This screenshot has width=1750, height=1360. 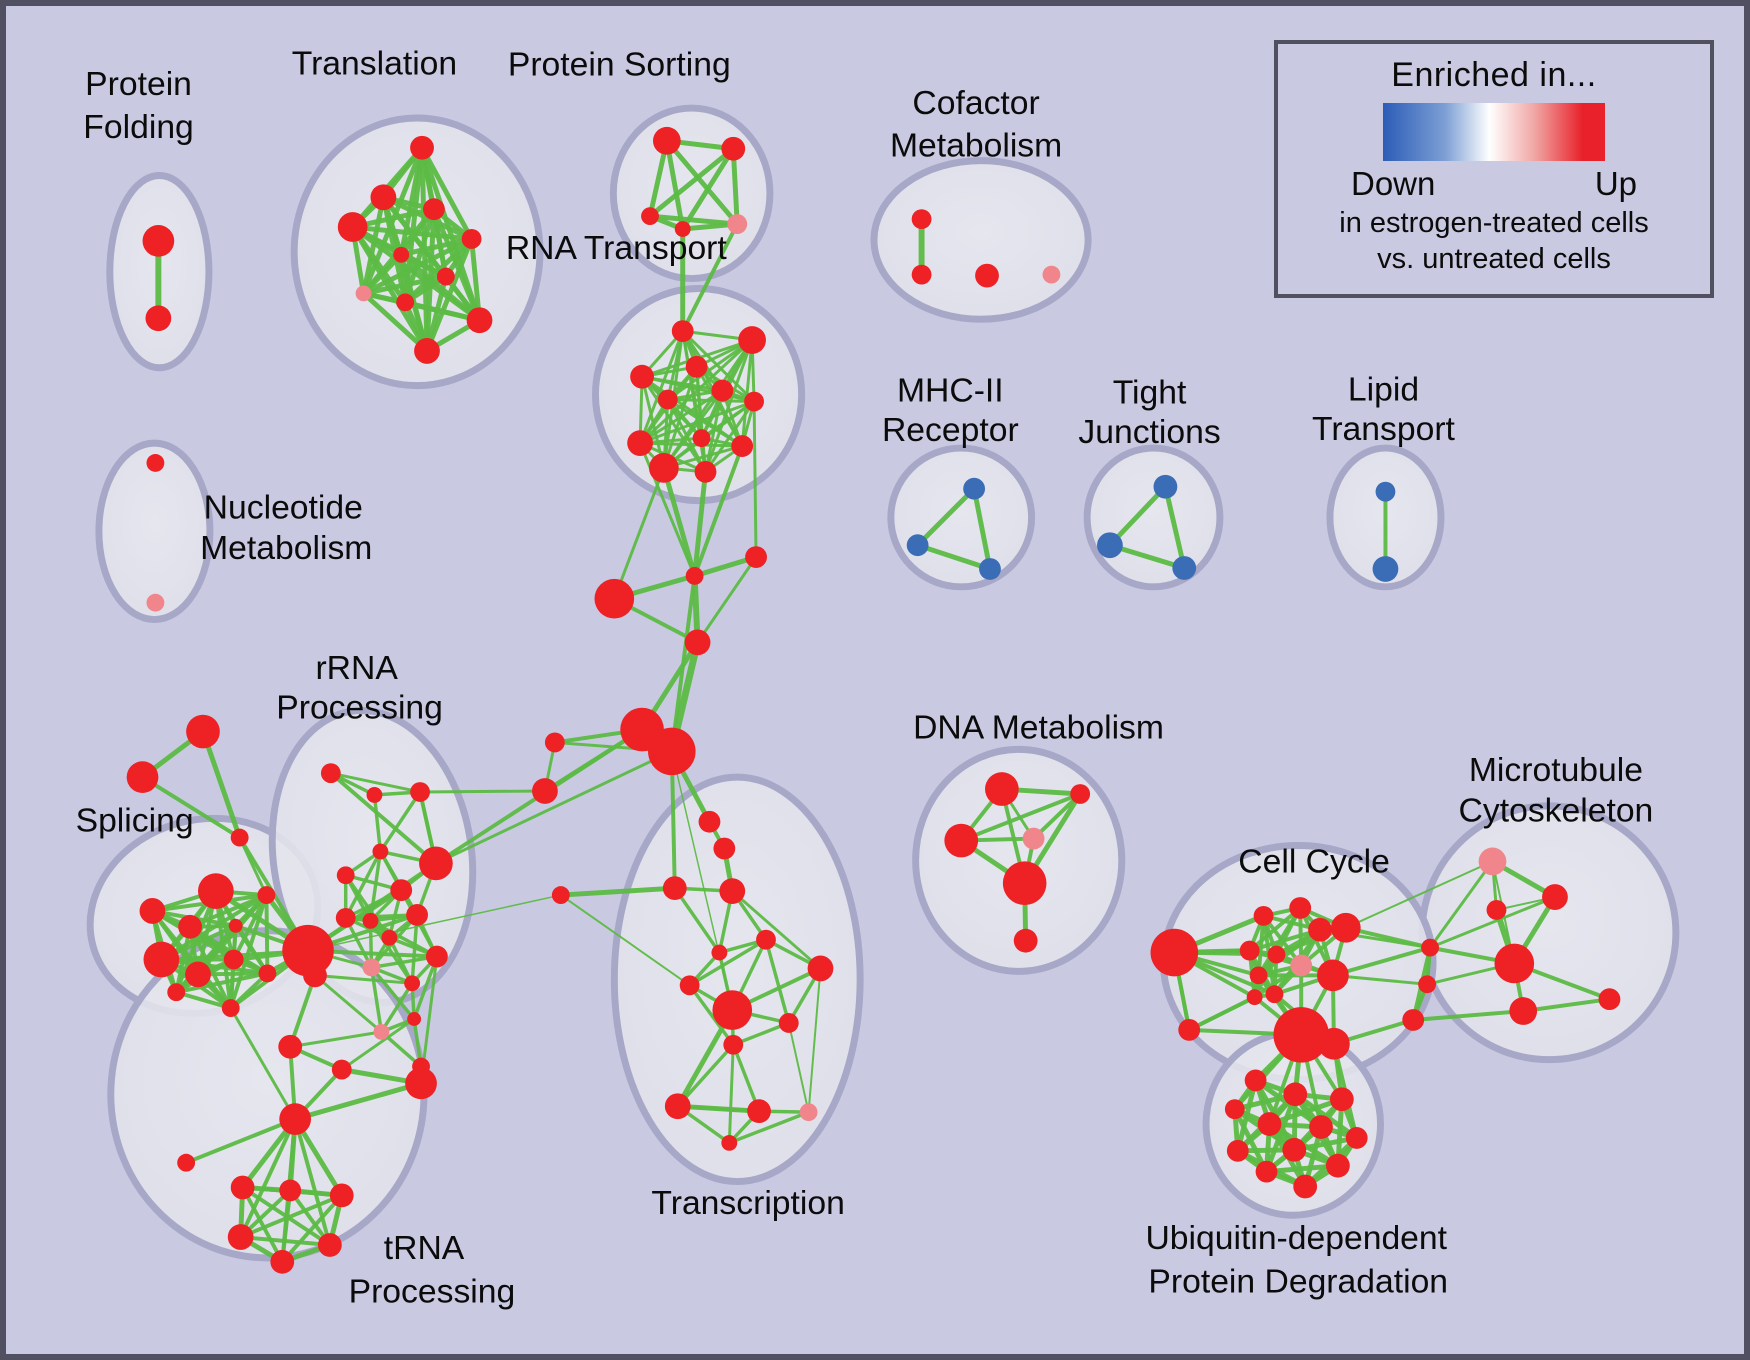 I want to click on node-mt2, so click(x=1496, y=910).